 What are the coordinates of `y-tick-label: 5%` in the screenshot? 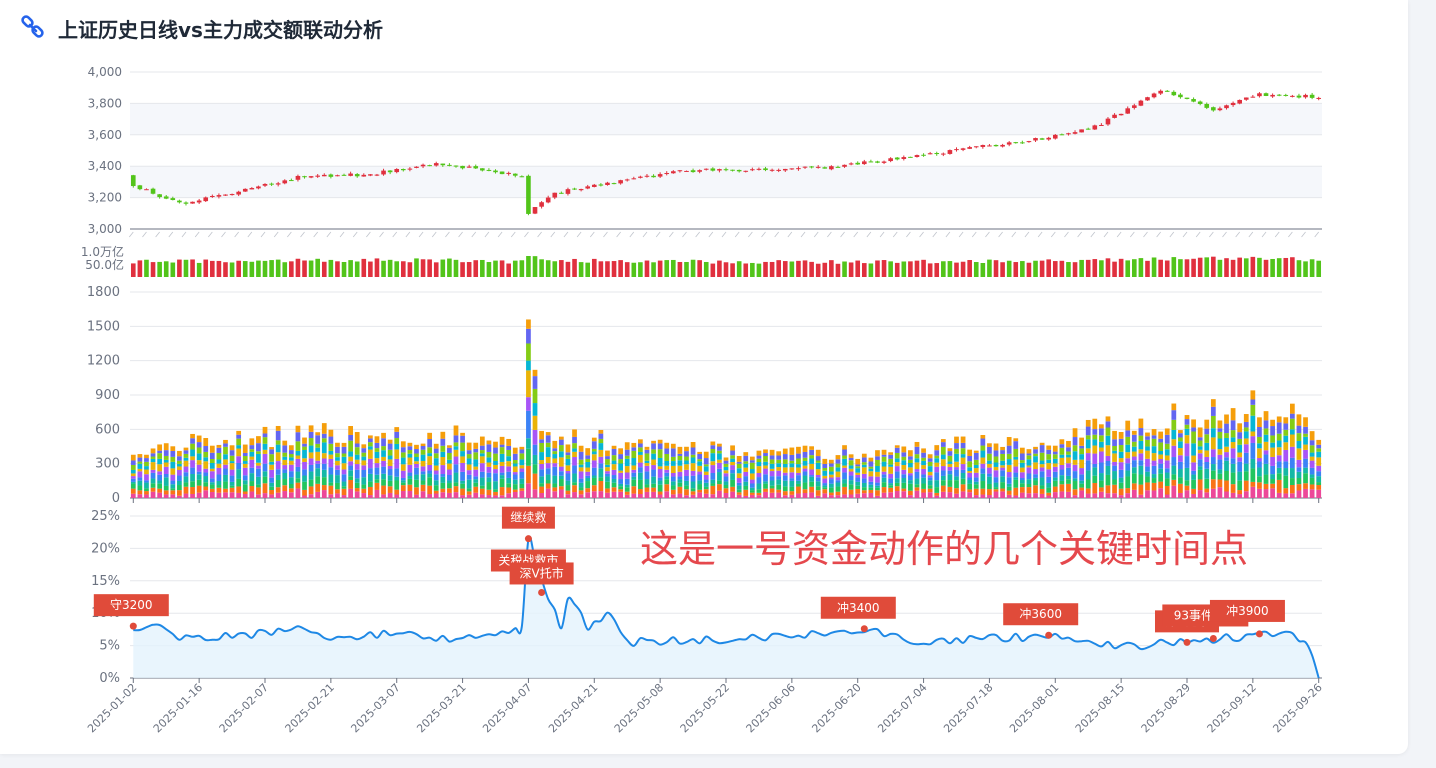 It's located at (109, 646).